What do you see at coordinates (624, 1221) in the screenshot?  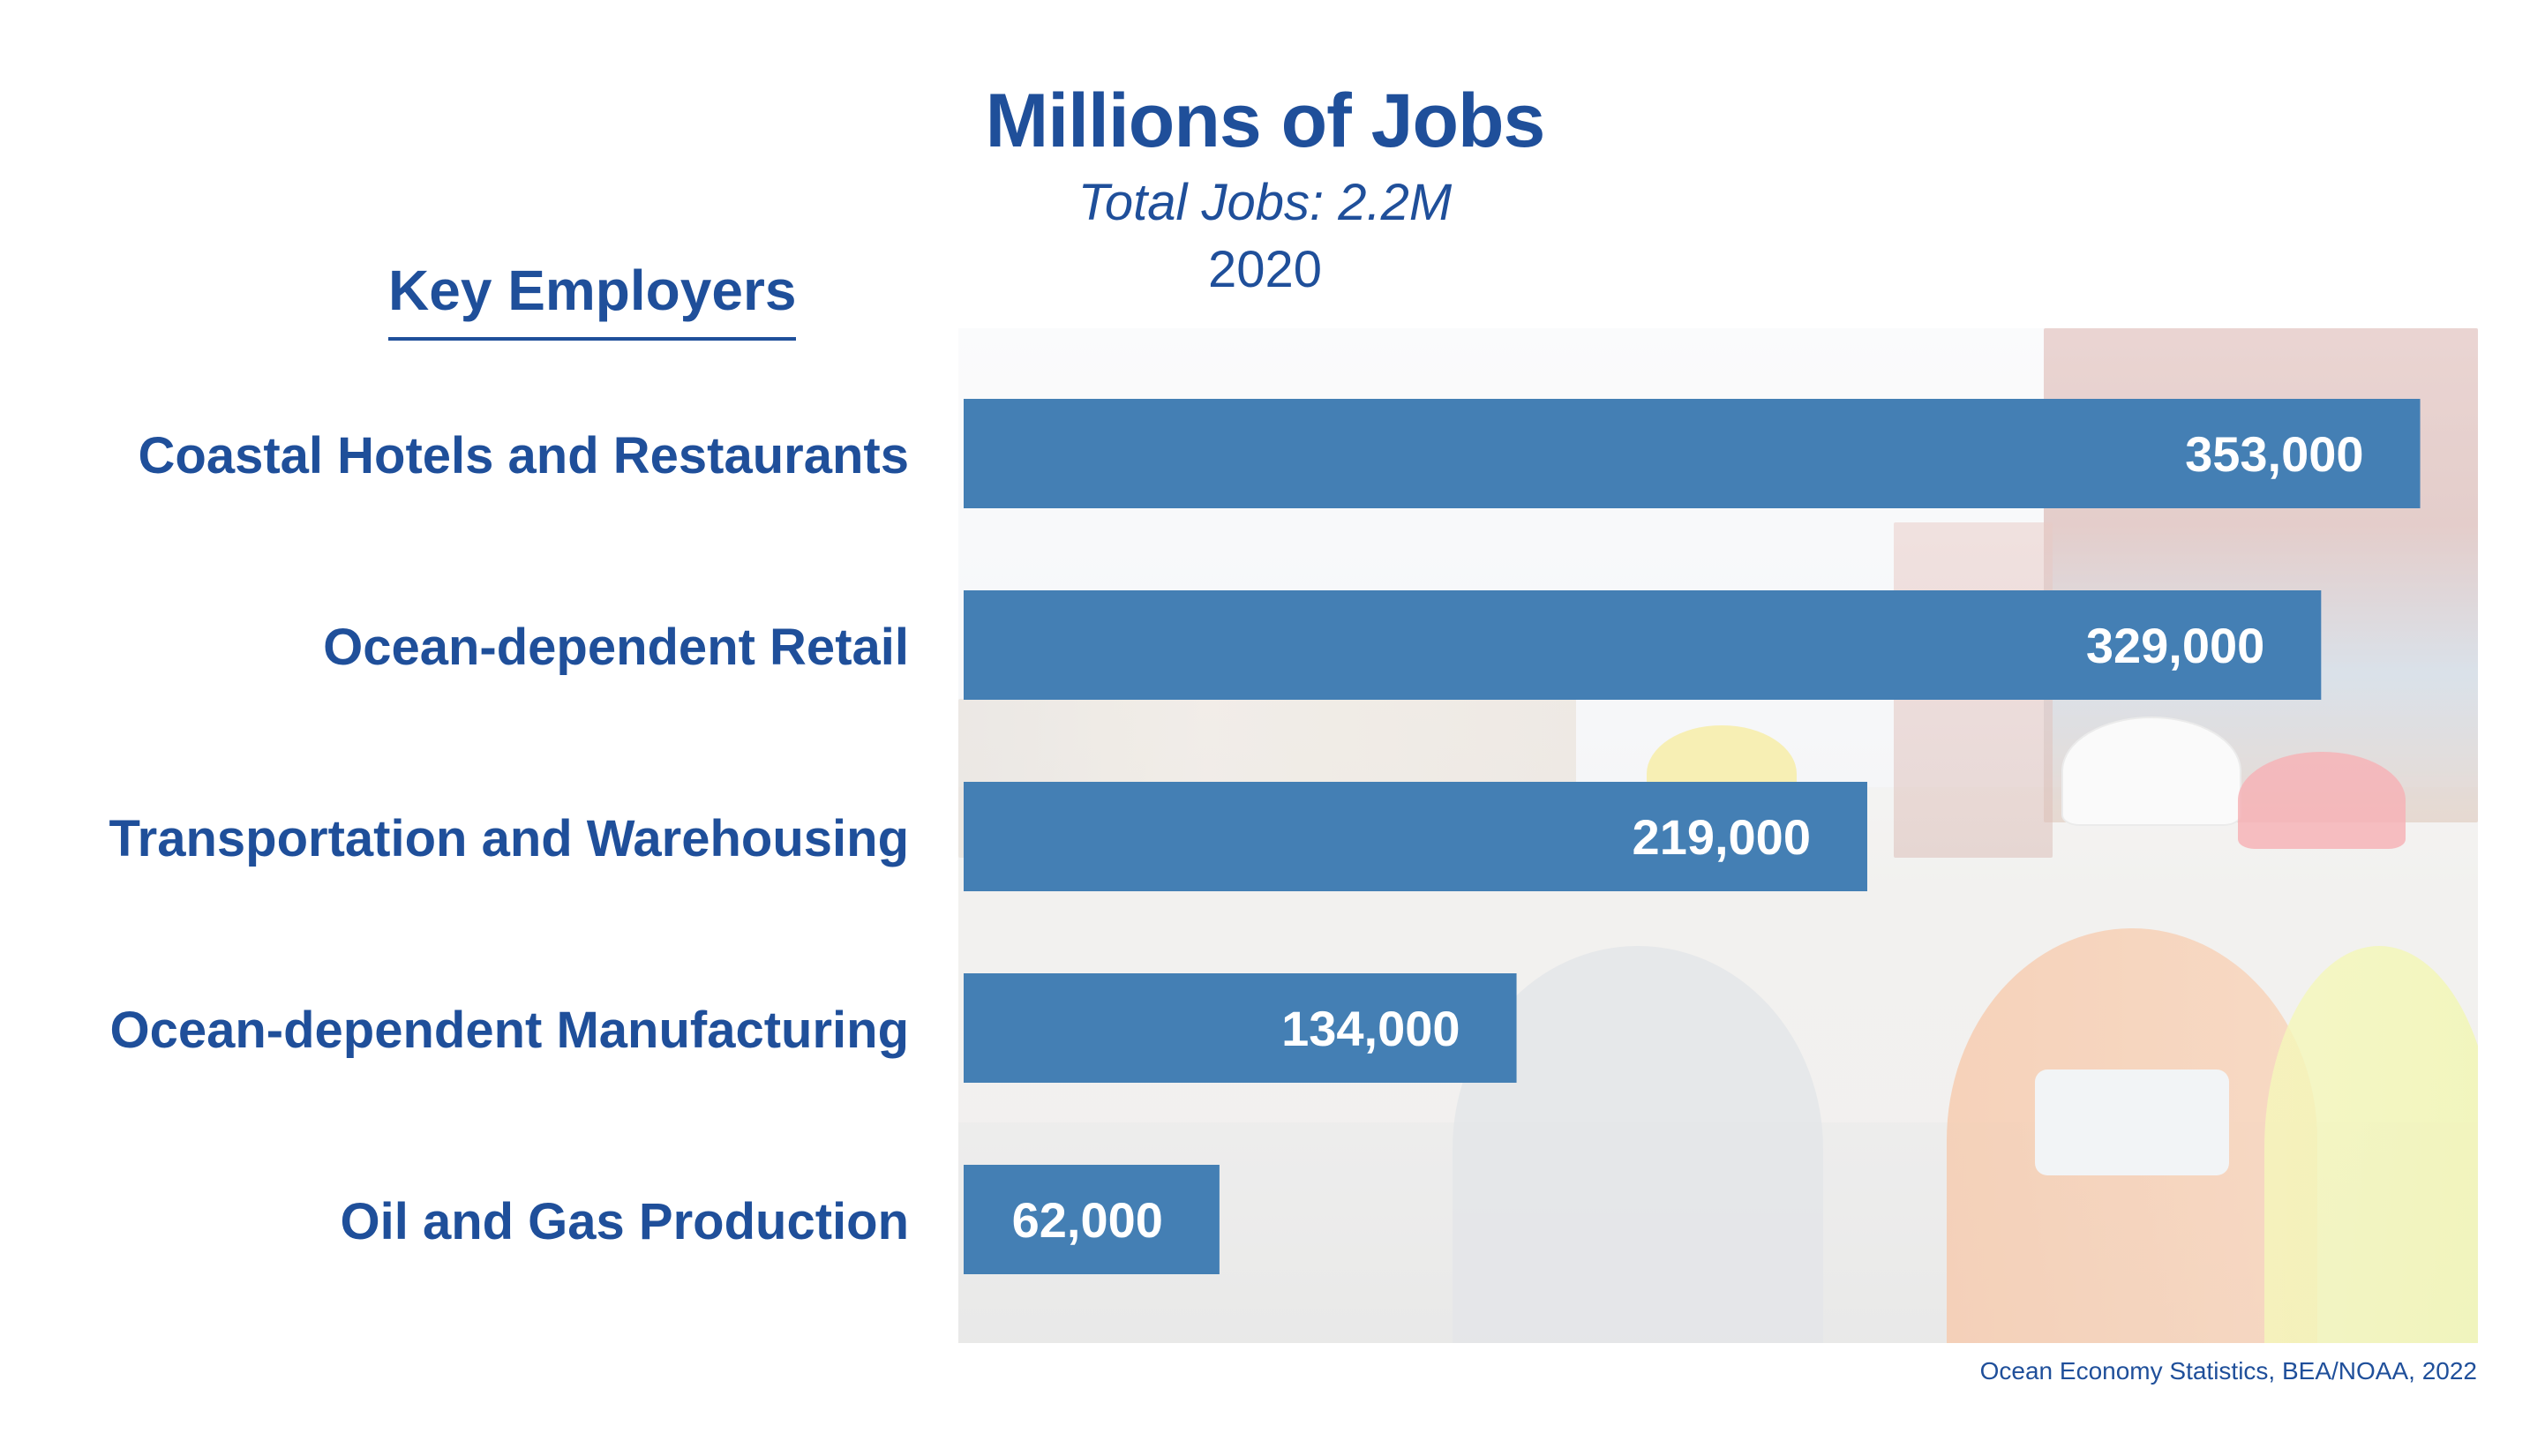 I see `category-label: Oil and Gas Production` at bounding box center [624, 1221].